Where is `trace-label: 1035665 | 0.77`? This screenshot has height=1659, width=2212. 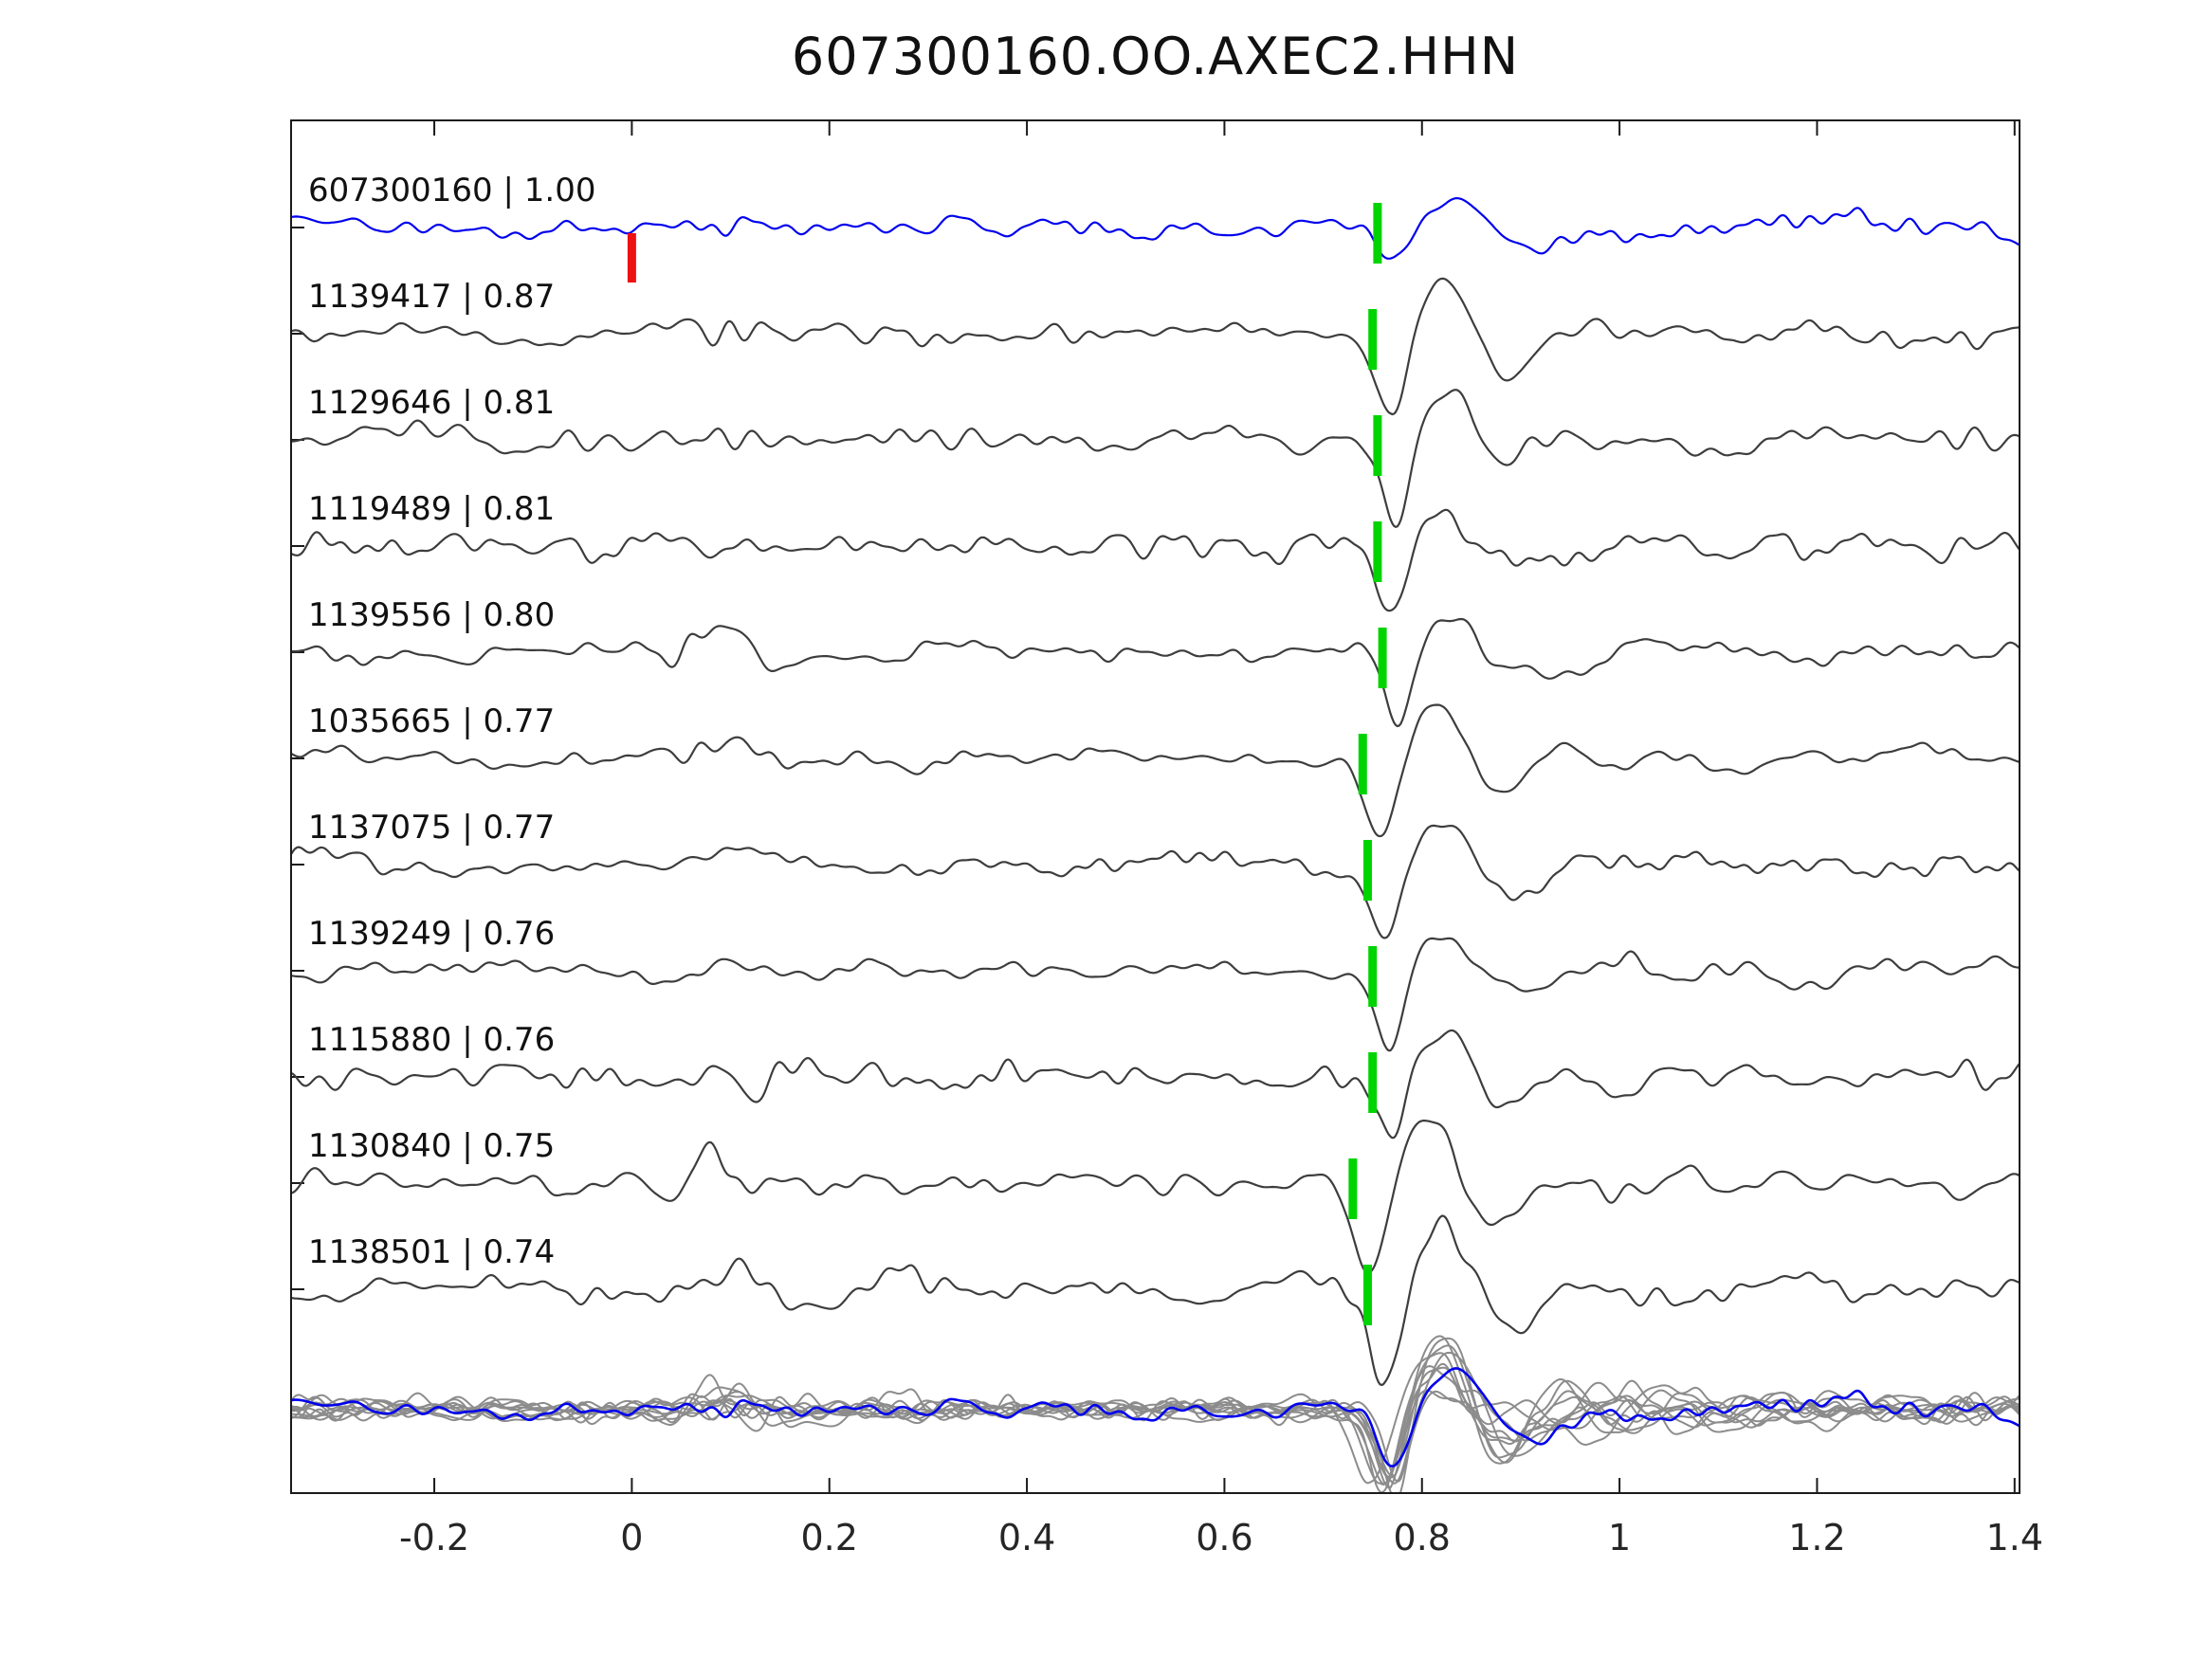
trace-label: 1035665 | 0.77 is located at coordinates (431, 721).